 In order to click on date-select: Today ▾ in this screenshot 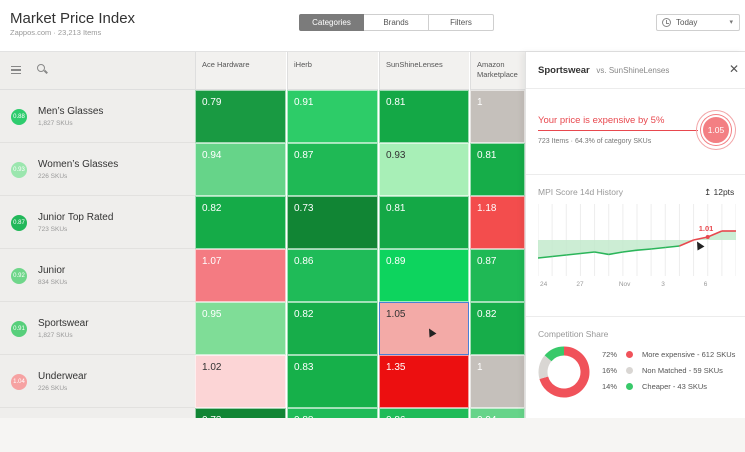, I will do `click(698, 22)`.